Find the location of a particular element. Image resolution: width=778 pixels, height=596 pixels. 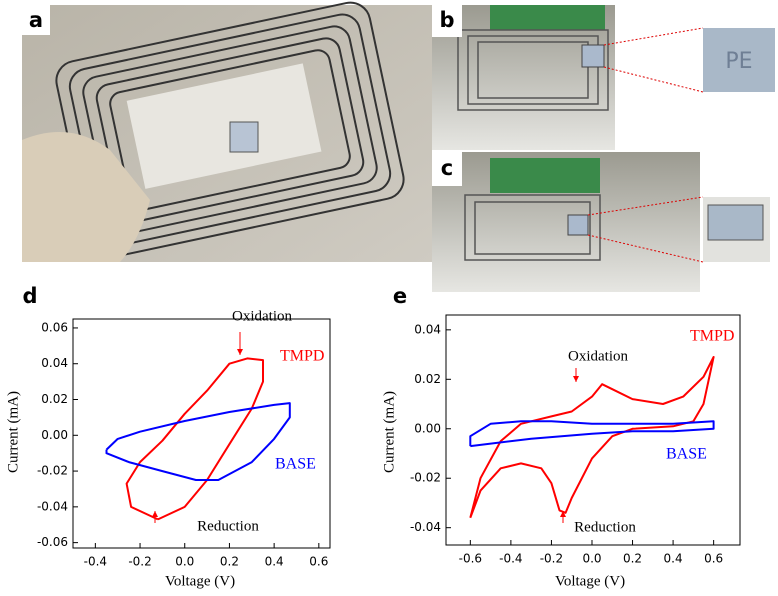

panel-label: d is located at coordinates (29, 296).